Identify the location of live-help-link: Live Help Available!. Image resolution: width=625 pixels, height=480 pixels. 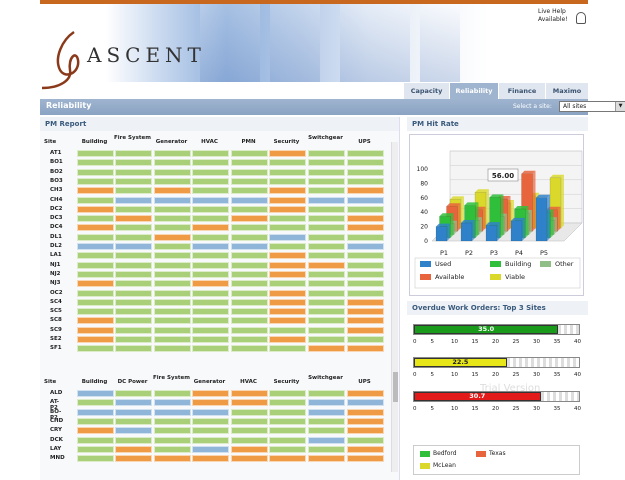
(563, 16).